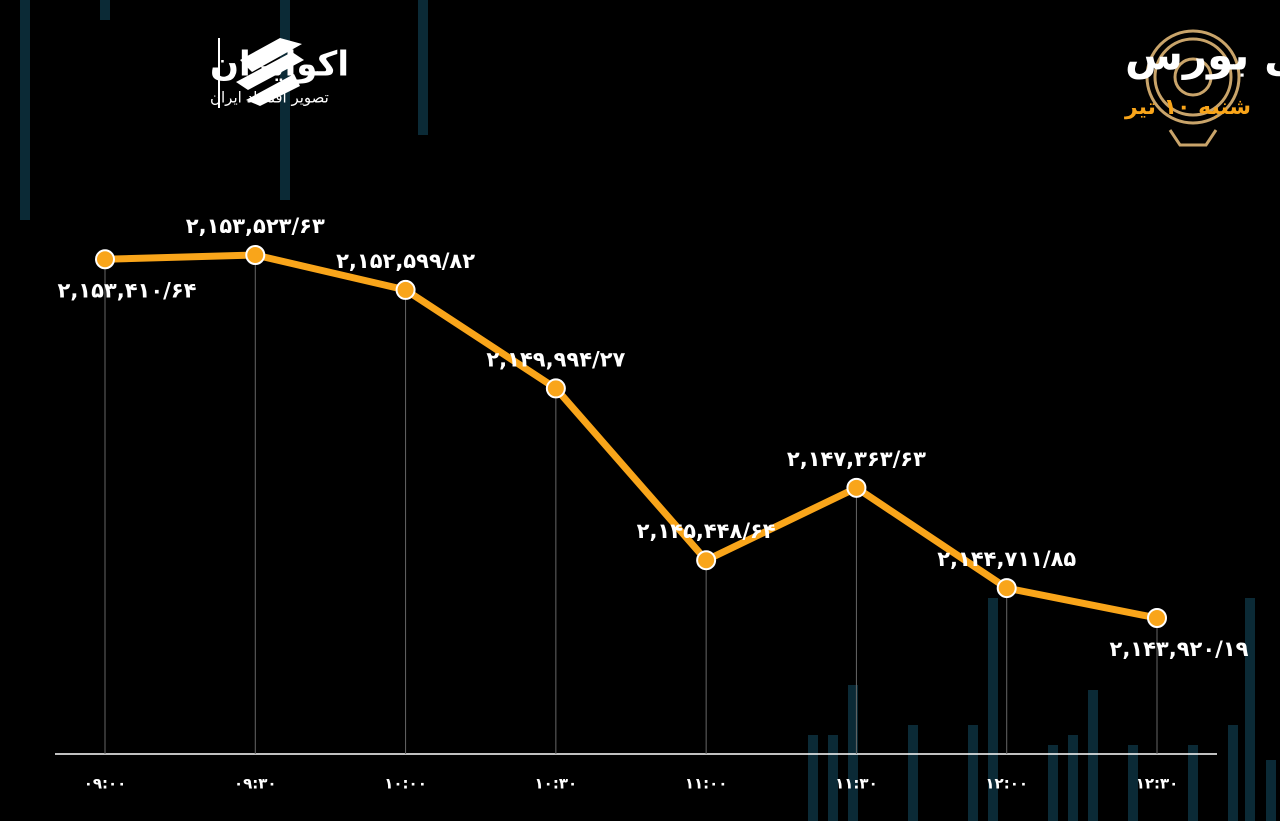 This screenshot has height=821, width=1280. Describe the element at coordinates (405, 784) in the screenshot. I see `x-tick-label: ۱۰:۰۰` at that location.